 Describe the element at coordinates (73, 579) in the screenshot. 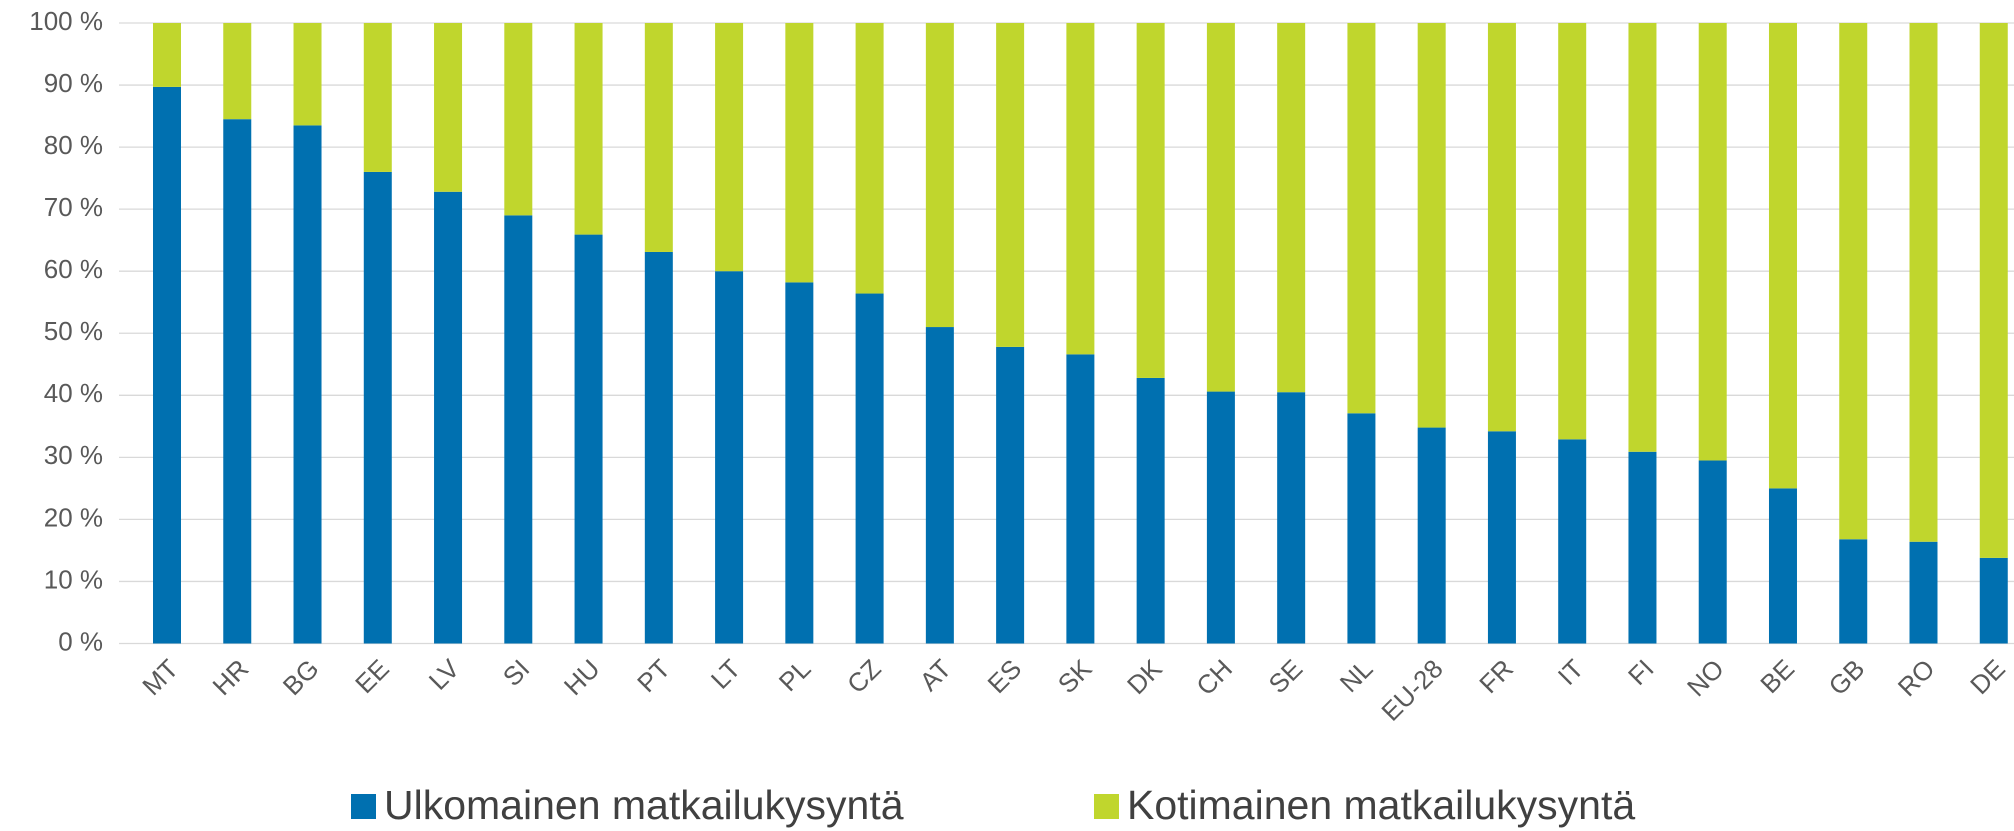

I see `y-tick-label: 10 %` at that location.